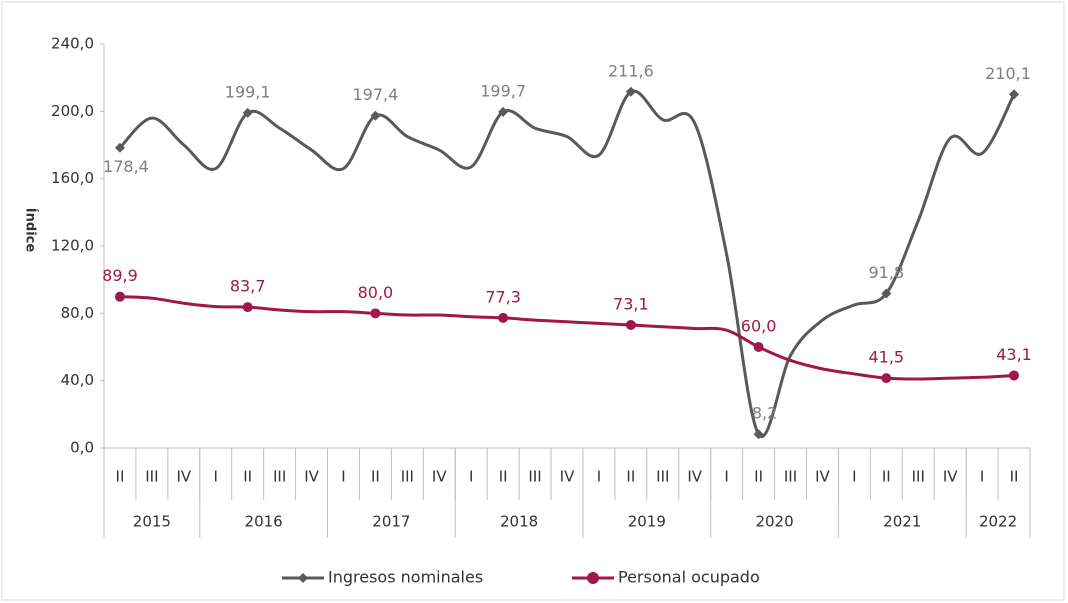 The height and width of the screenshot is (603, 1068). I want to click on legend-label: Ingresos nominales, so click(405, 577).